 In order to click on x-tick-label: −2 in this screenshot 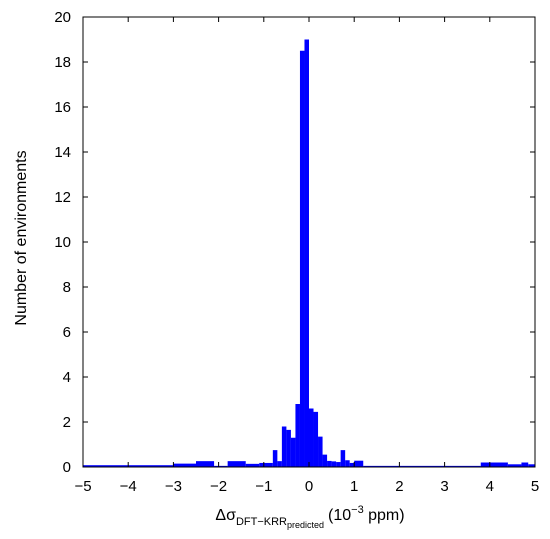, I will do `click(218, 486)`.